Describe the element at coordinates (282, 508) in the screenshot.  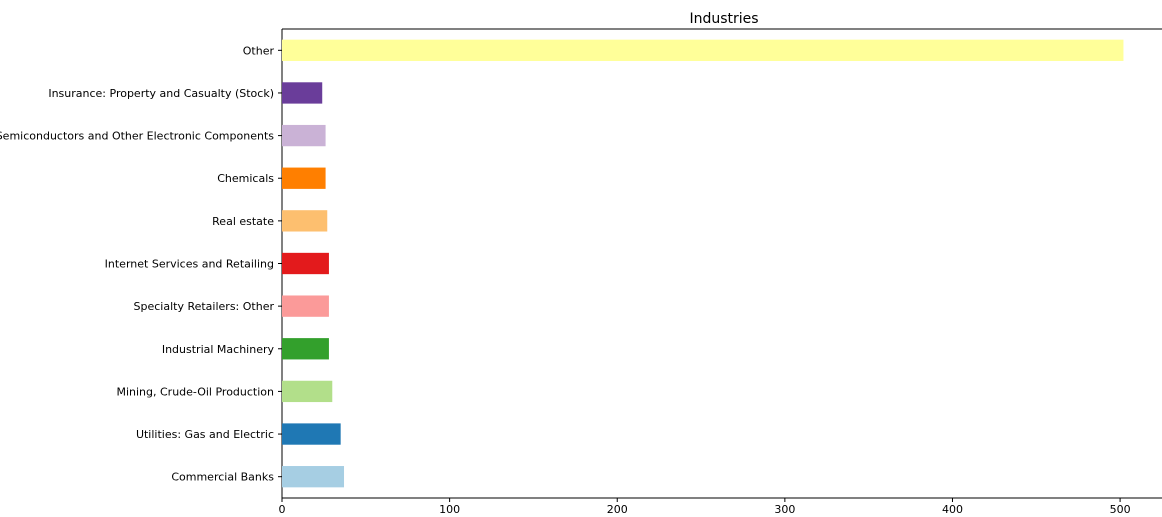
I see `x-tick-label: 0` at that location.